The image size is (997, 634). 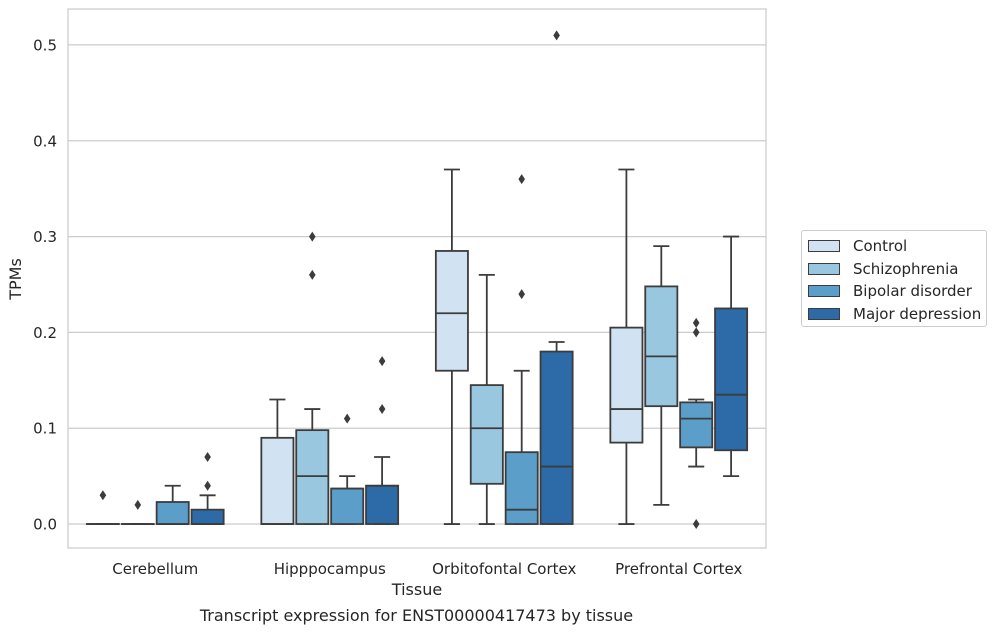 I want to click on legend-item-control: Control, so click(x=894, y=246).